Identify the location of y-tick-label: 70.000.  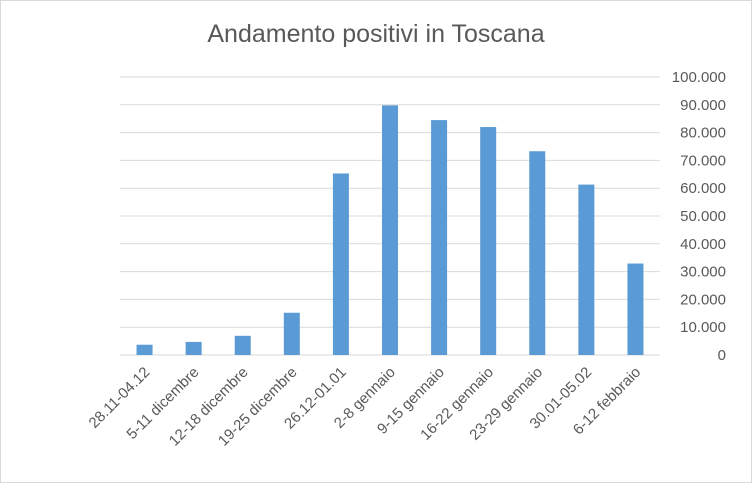
(703, 160).